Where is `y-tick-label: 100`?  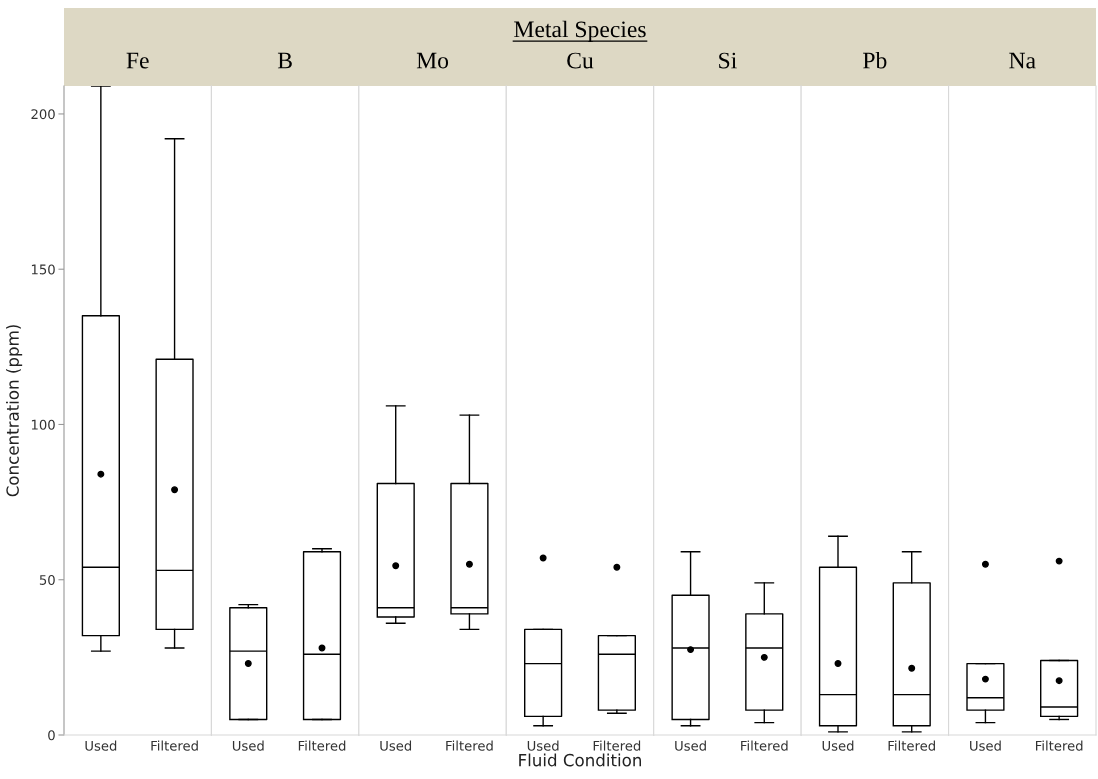 y-tick-label: 100 is located at coordinates (43, 424).